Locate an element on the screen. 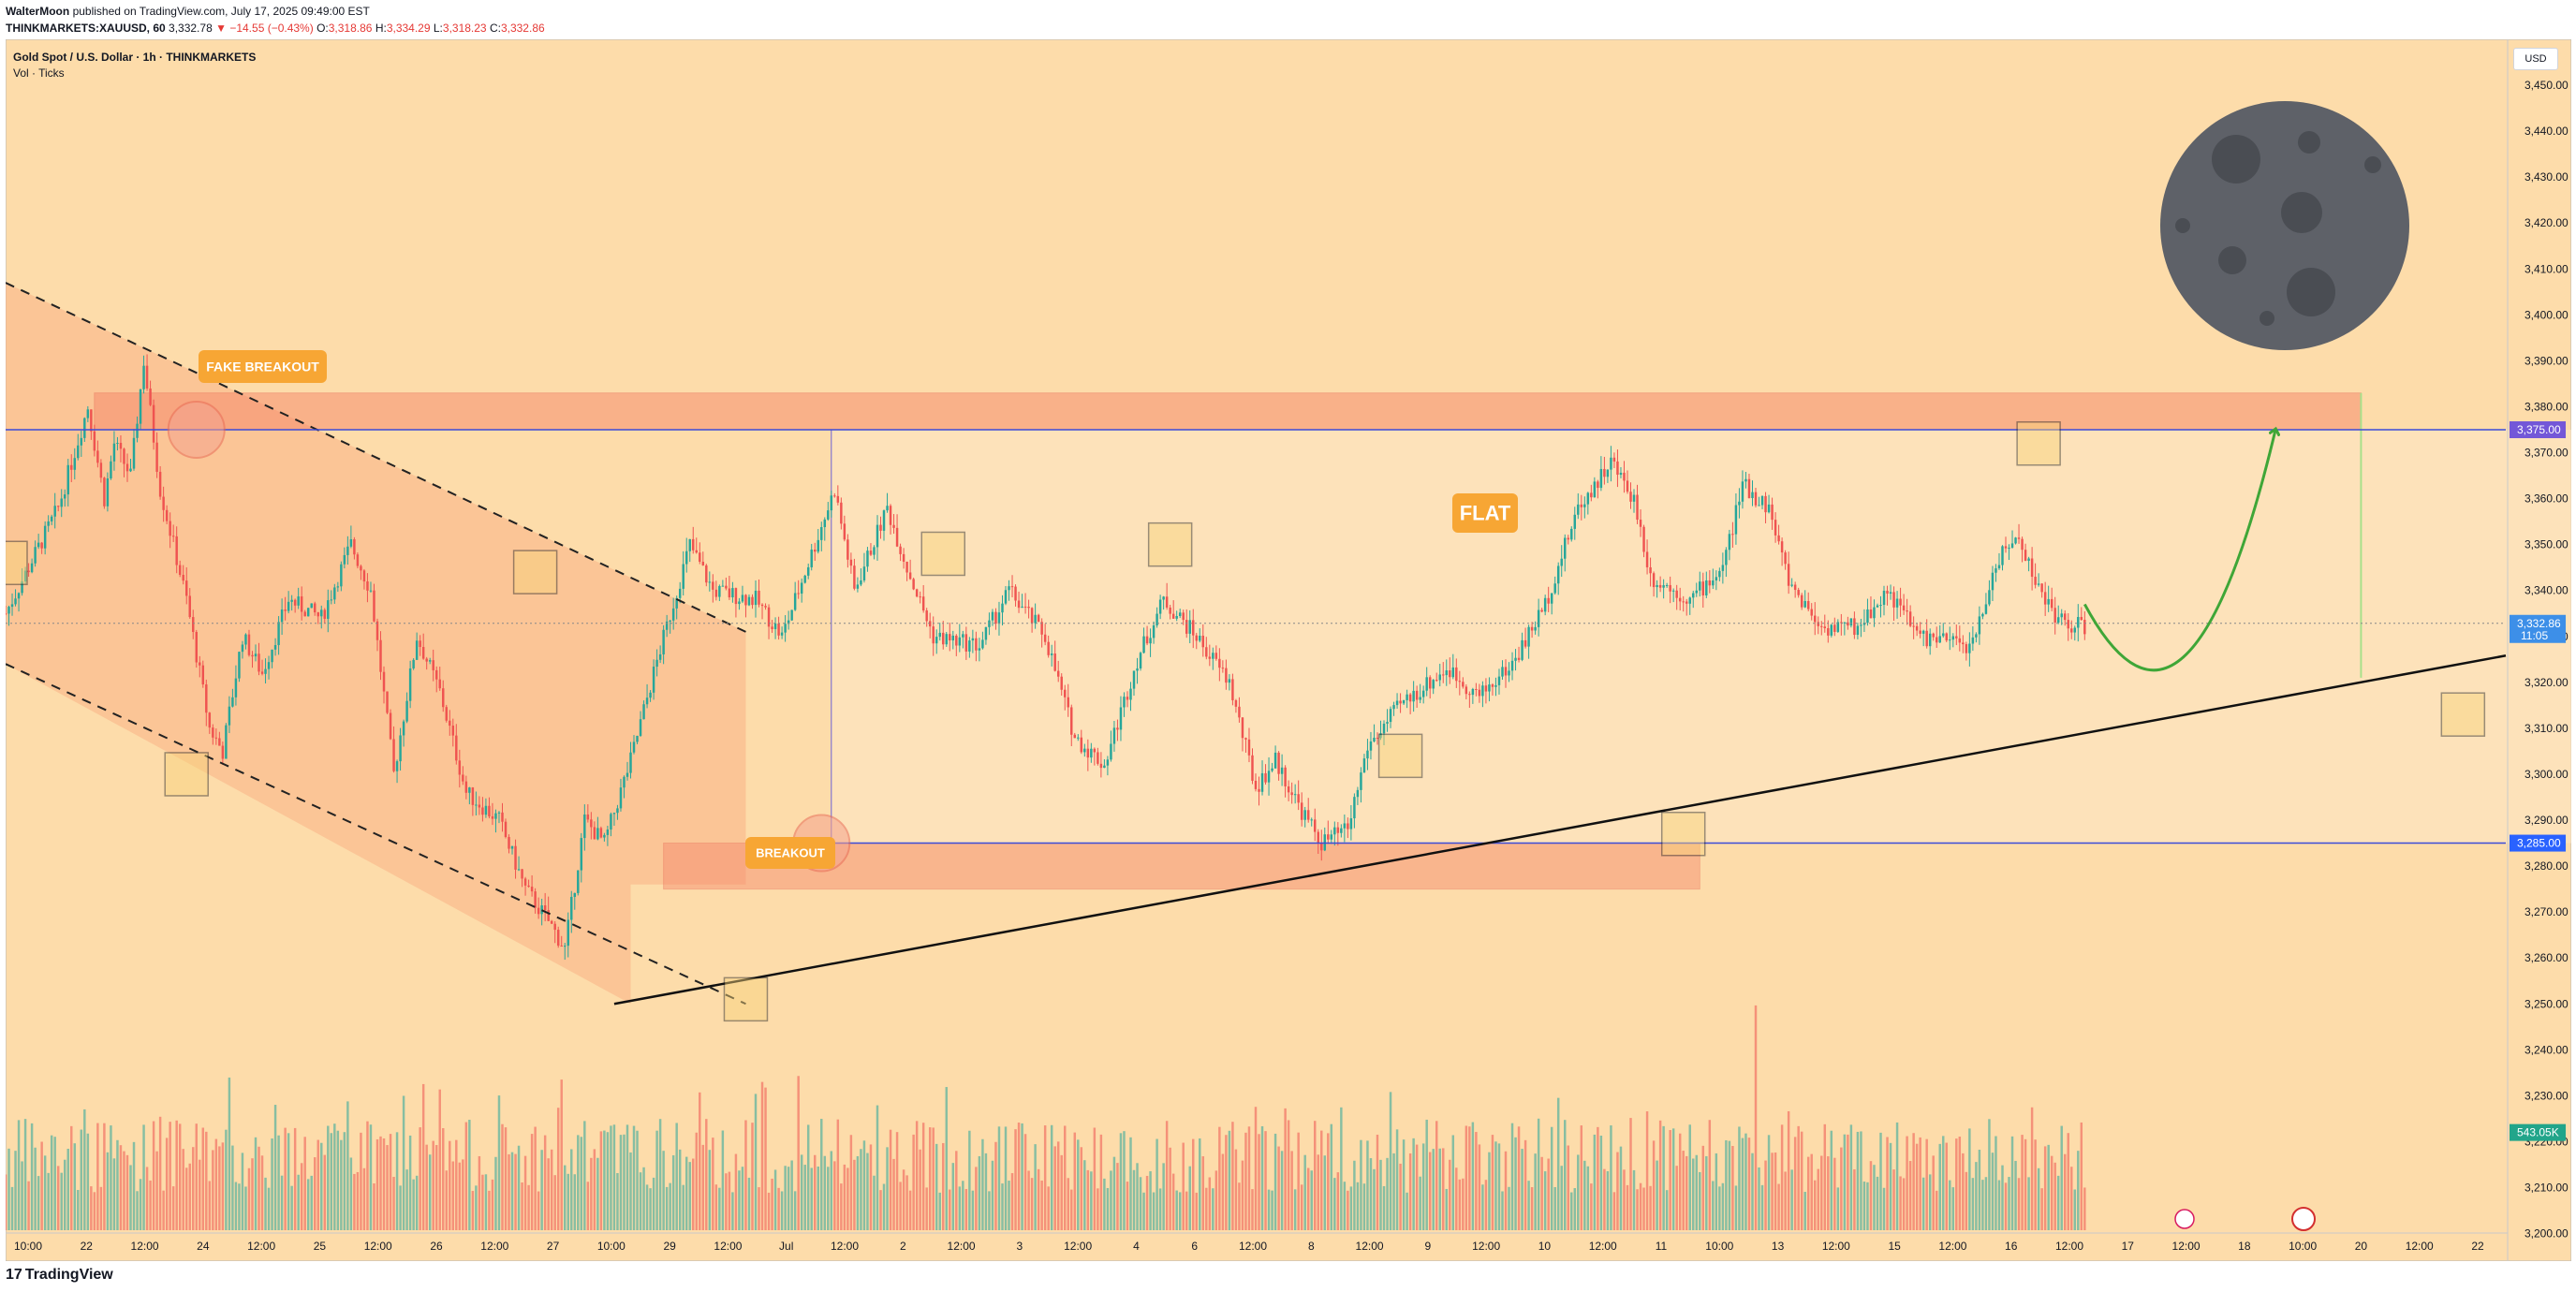  fake-breakout-circle is located at coordinates (196, 430).